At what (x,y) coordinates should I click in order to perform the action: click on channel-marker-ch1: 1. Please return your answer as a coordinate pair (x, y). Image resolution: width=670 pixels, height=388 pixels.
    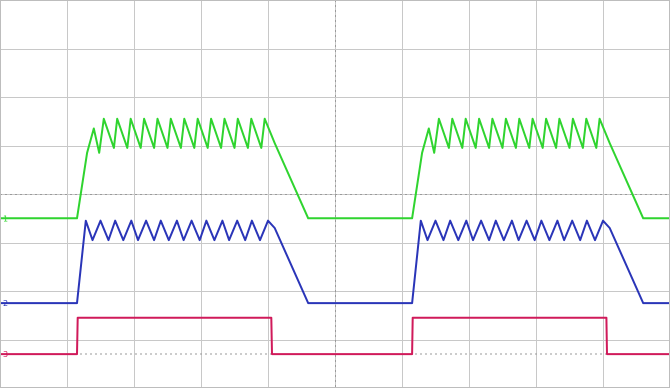
    Looking at the image, I should click on (5, 218).